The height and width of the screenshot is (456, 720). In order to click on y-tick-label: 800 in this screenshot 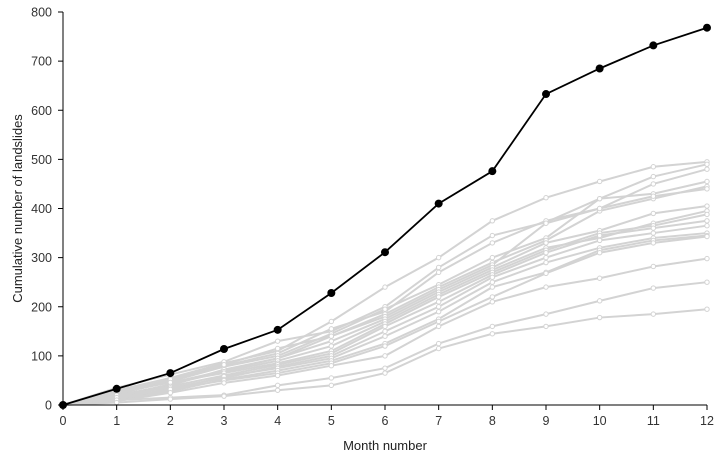, I will do `click(41, 13)`.